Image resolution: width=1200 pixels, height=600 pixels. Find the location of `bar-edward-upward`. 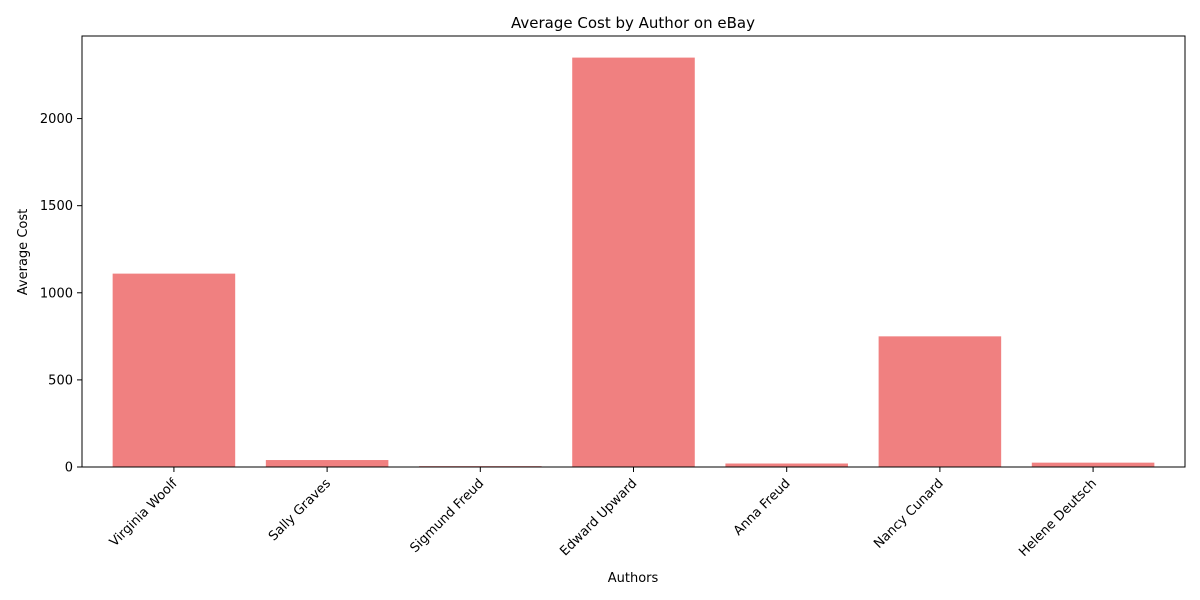

bar-edward-upward is located at coordinates (633, 262).